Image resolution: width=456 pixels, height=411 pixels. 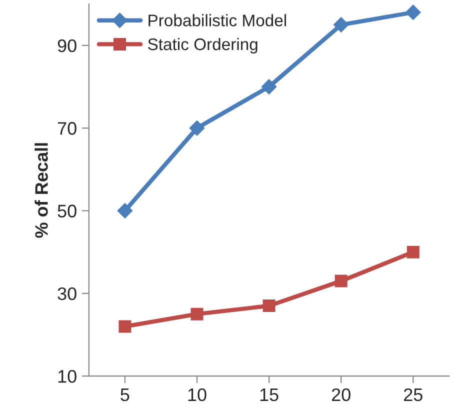 What do you see at coordinates (67, 211) in the screenshot?
I see `y-tick-label: 50` at bounding box center [67, 211].